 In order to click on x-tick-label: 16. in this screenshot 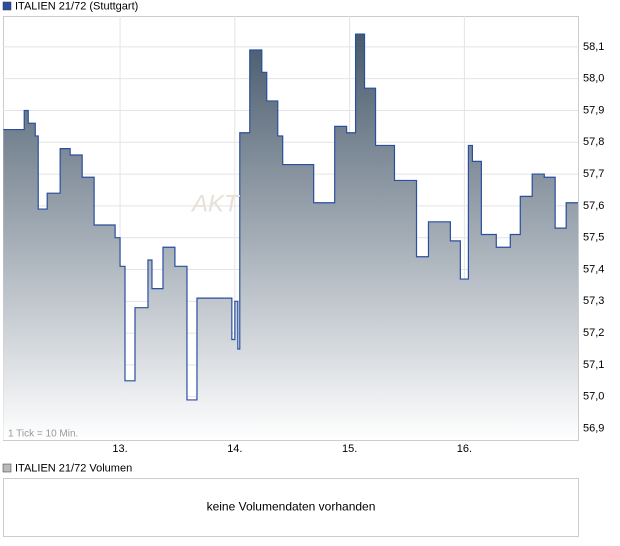, I will do `click(464, 449)`.